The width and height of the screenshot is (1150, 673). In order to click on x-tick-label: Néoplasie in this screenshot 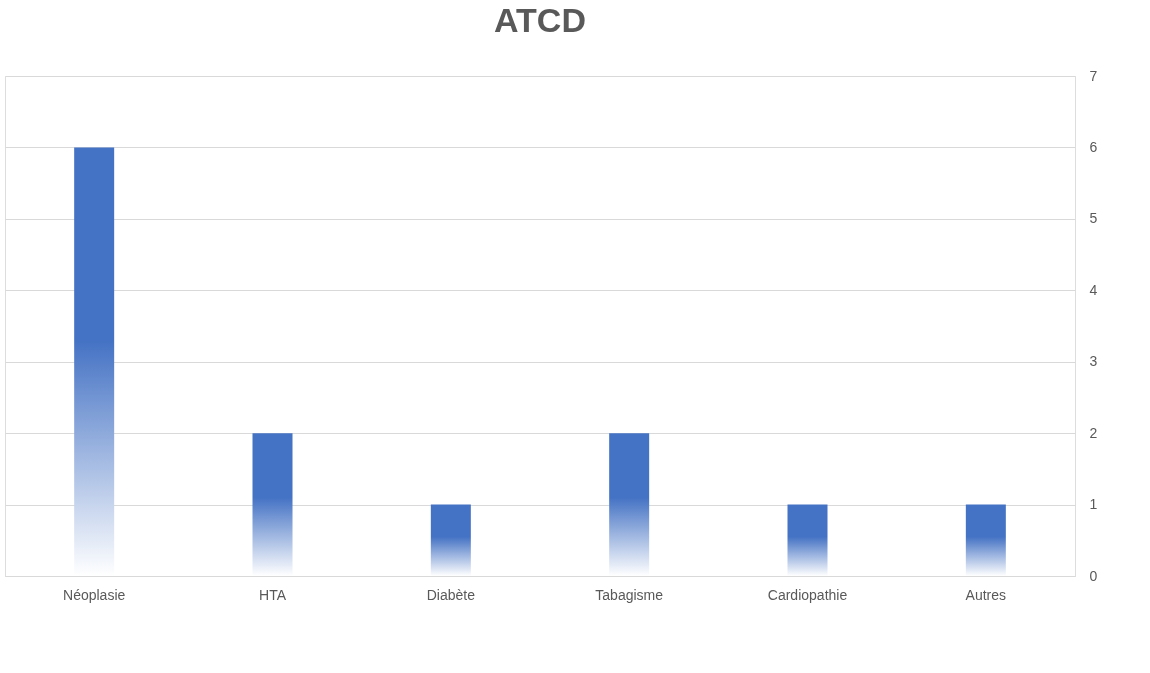, I will do `click(94, 594)`.